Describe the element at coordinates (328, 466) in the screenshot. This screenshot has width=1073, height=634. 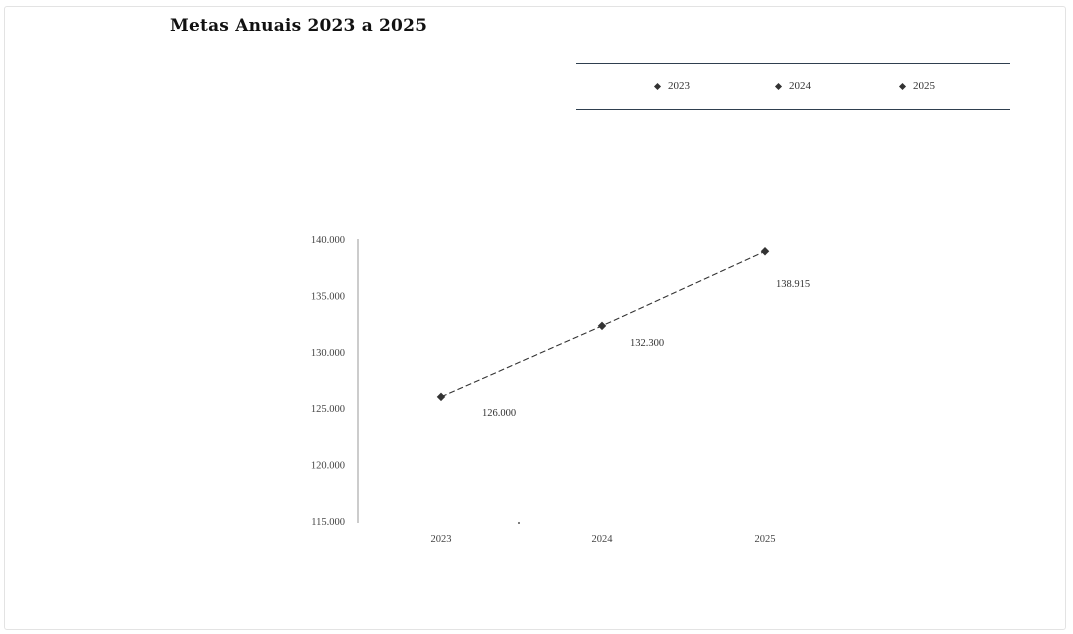
I see `y-tick-label: 120.000` at that location.